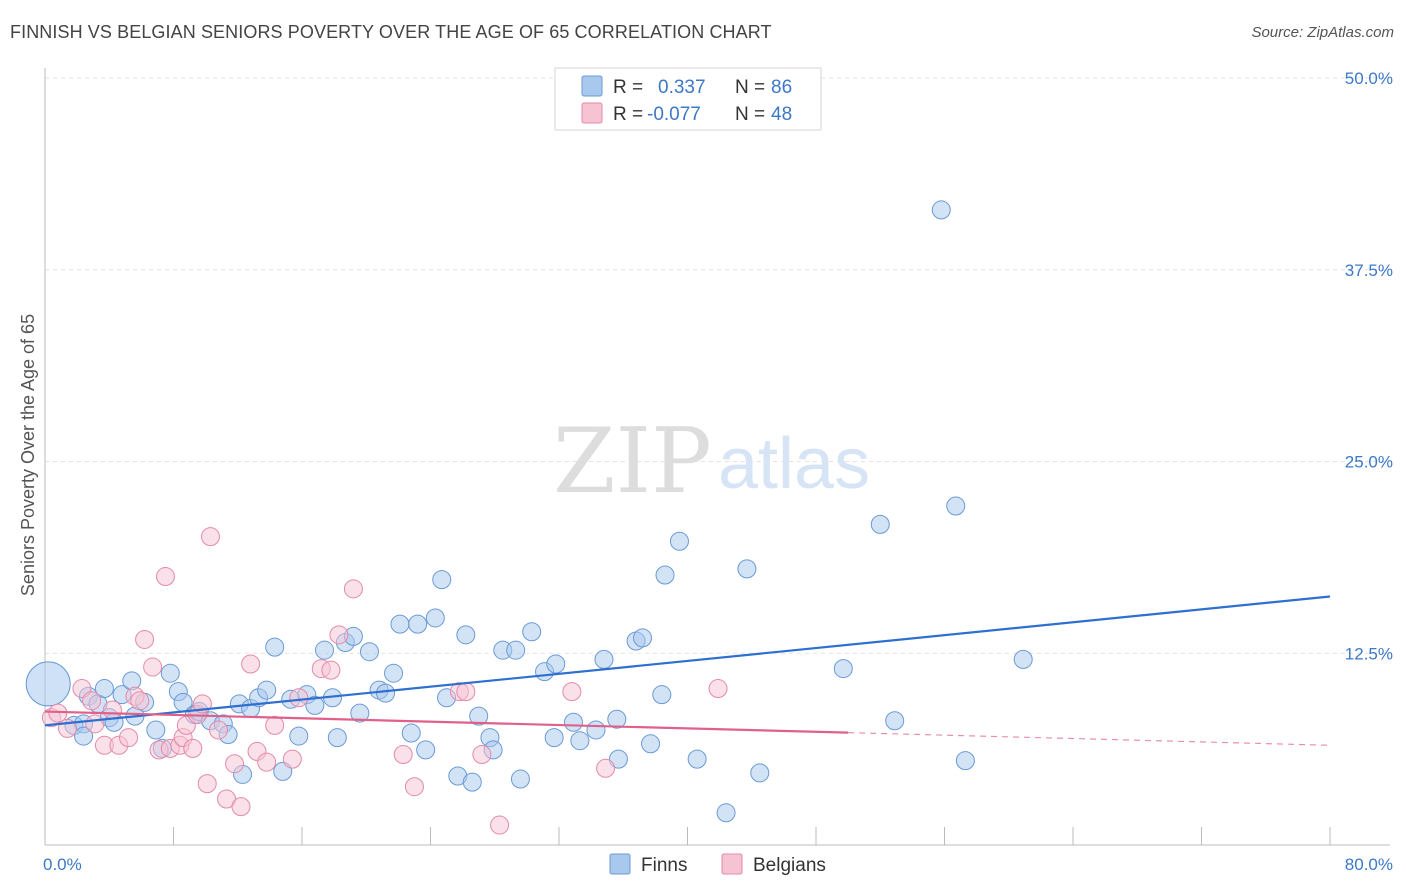 This screenshot has height=892, width=1406. I want to click on legend-r-value-finns: 0.337, so click(682, 87).